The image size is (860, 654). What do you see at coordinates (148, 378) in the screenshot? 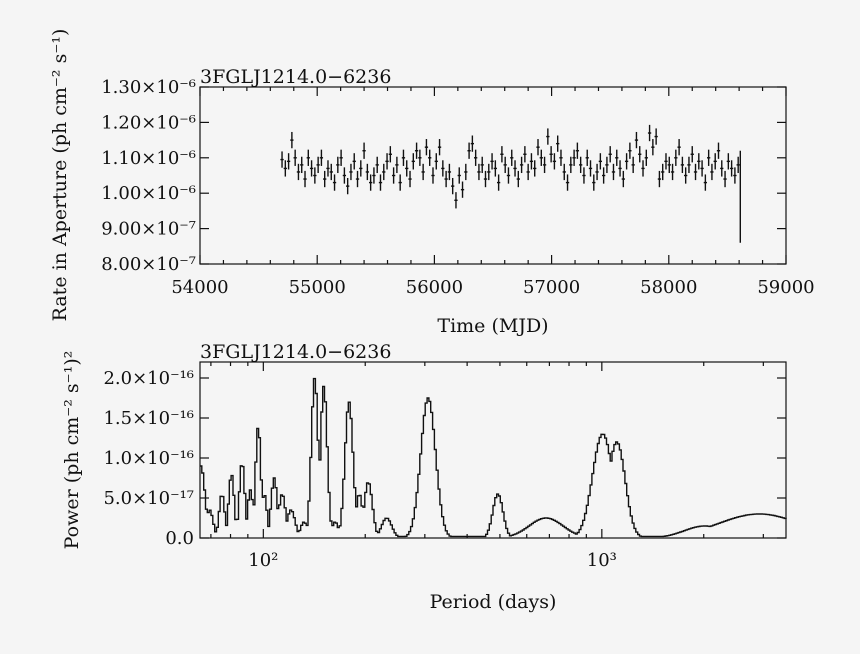
I see `y-tick-label: 2.0×10⁻¹⁶` at bounding box center [148, 378].